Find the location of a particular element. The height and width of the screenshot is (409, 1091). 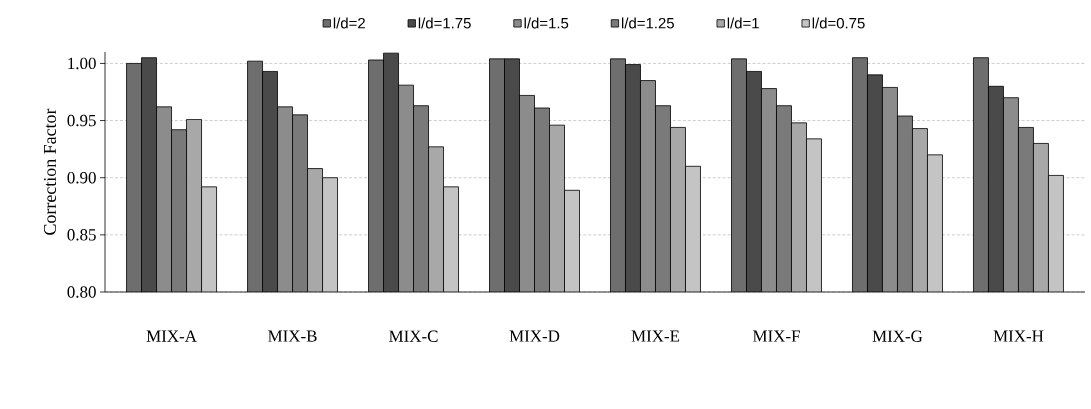

legend-label: l/d=1 is located at coordinates (743, 23).